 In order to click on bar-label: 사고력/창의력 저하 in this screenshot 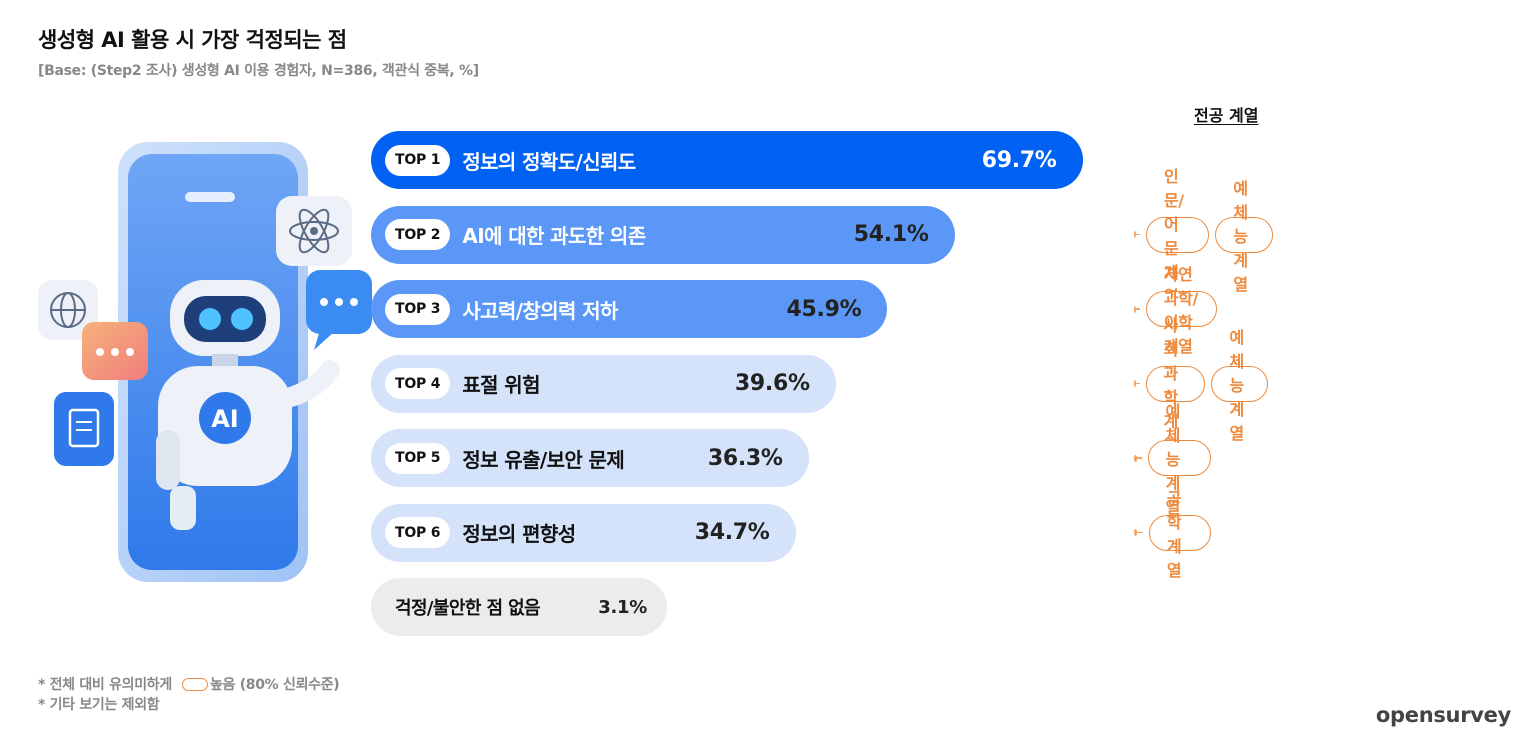, I will do `click(540, 310)`.